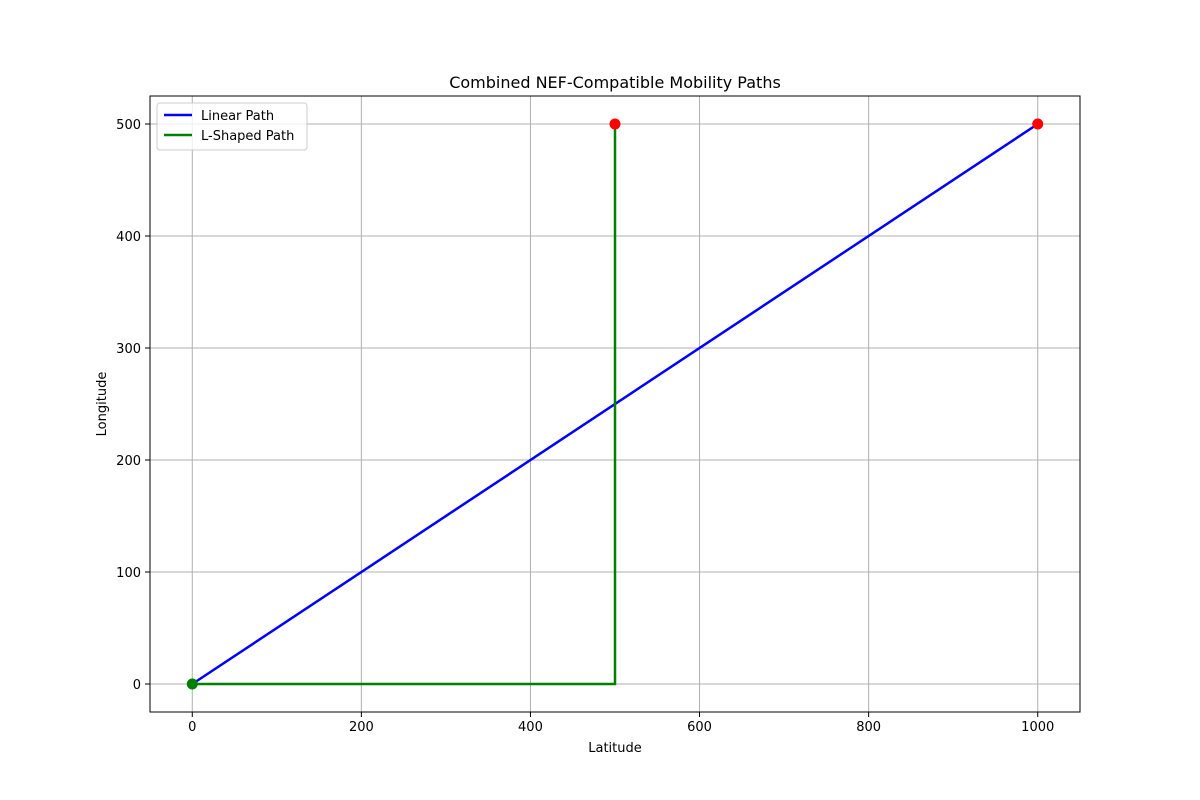 This screenshot has height=800, width=1200. I want to click on legend: Linear Path L-Shaped Path, so click(232, 126).